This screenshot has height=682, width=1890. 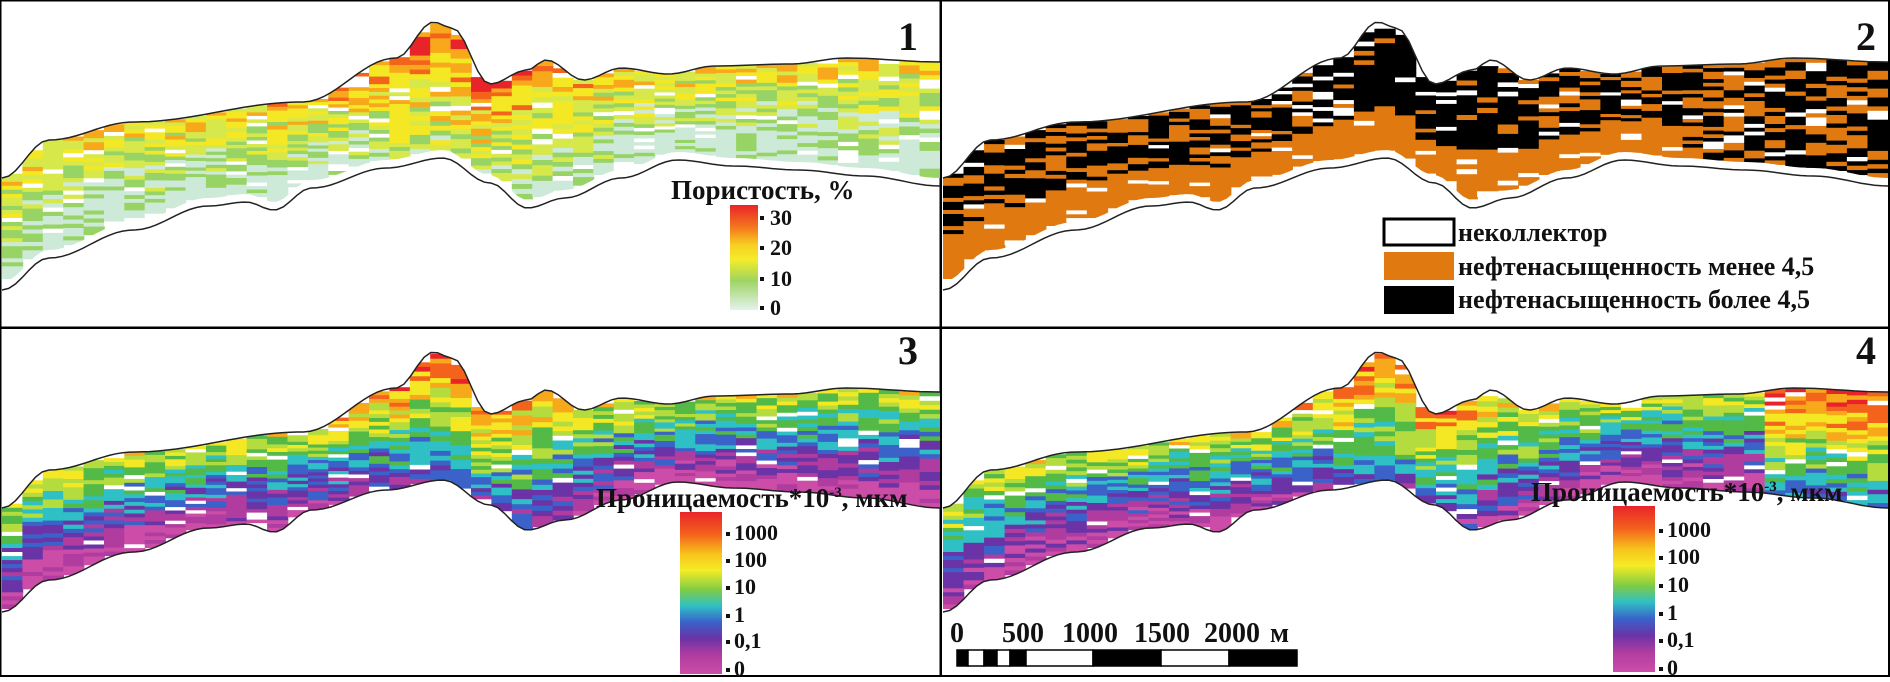 I want to click on porosity-legend-title: Пористость, %, so click(x=763, y=190).